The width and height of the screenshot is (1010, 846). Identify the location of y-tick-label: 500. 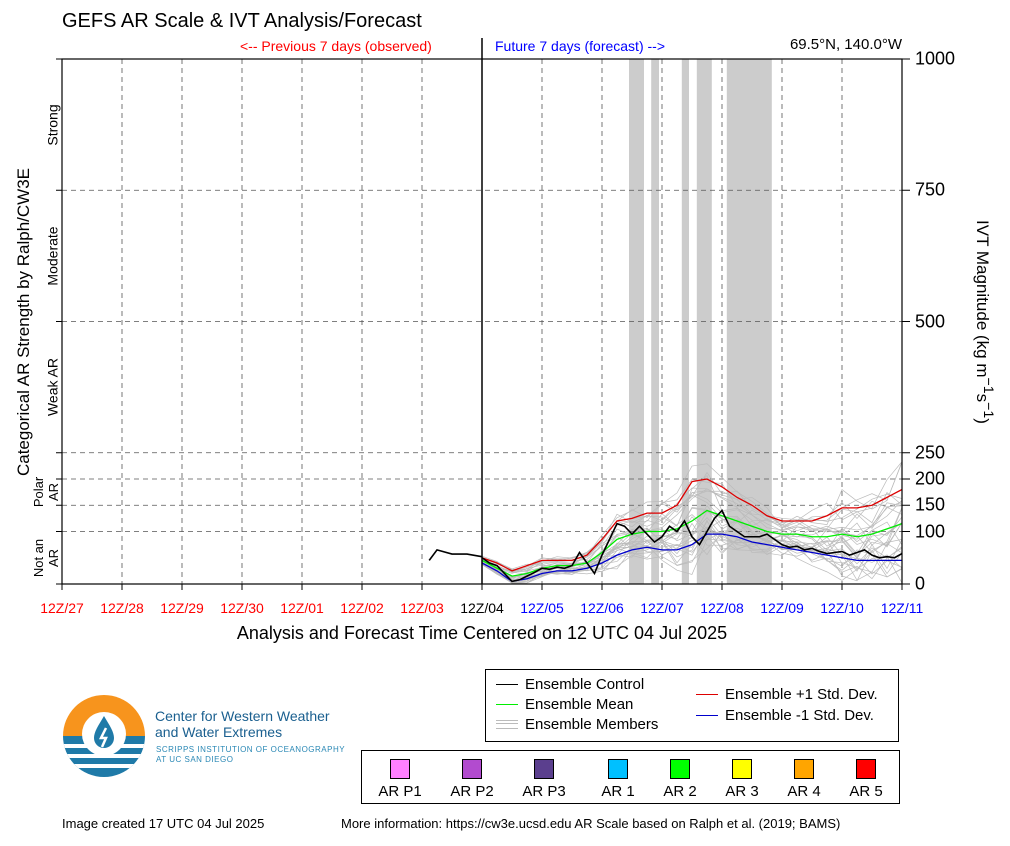
(930, 321).